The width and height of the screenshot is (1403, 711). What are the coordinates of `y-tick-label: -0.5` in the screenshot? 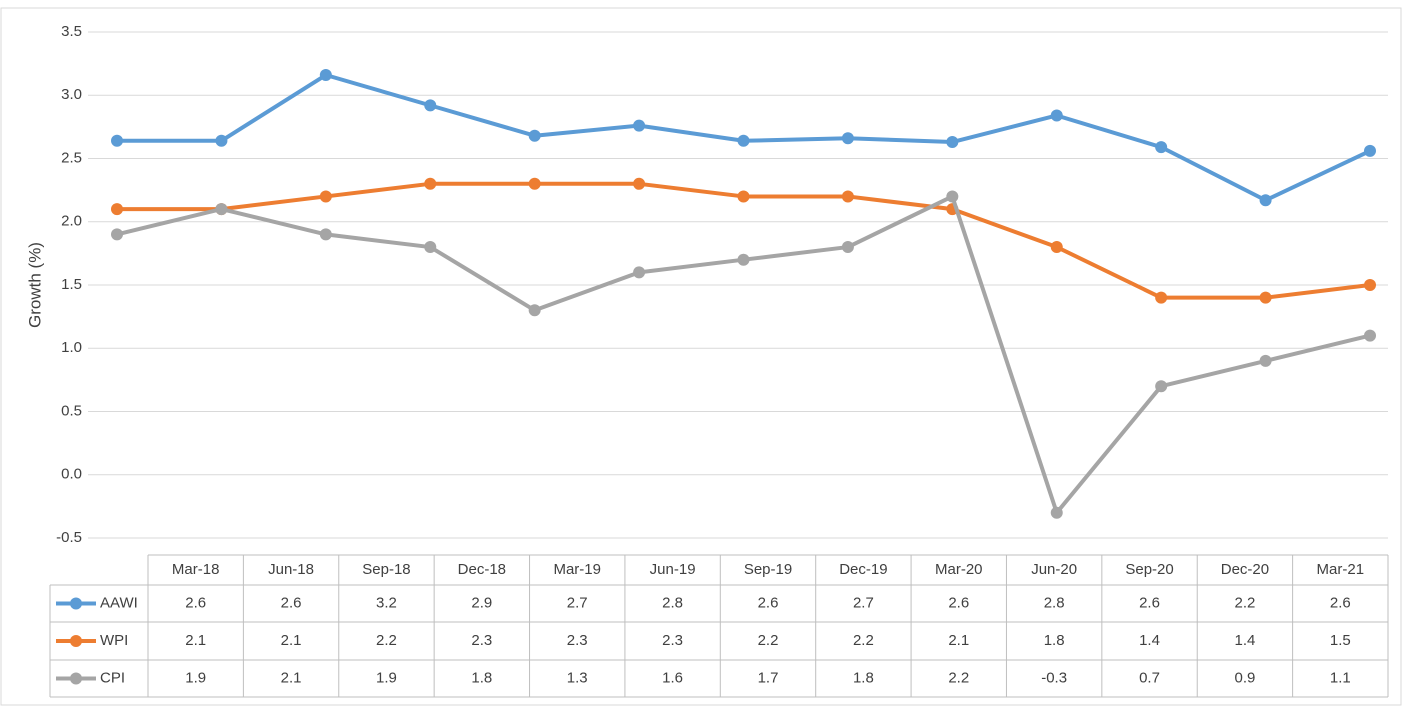 It's located at (69, 537).